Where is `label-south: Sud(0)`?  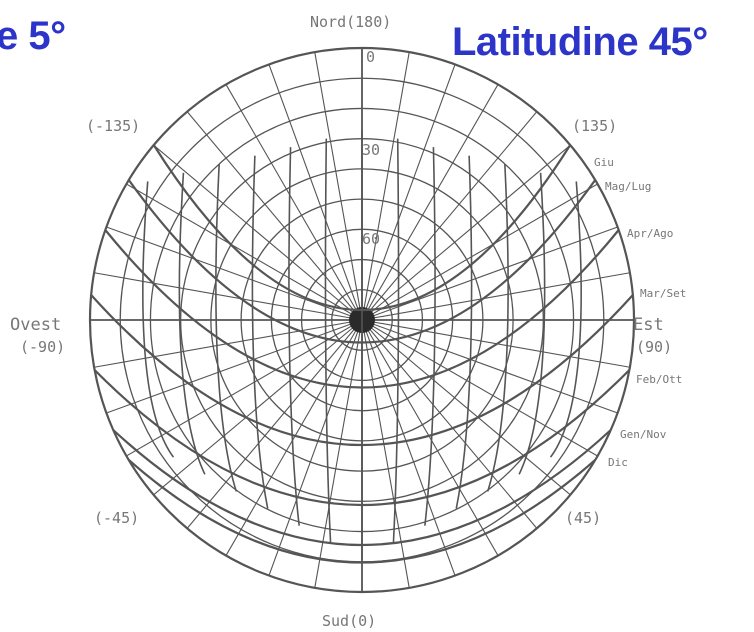 label-south: Sud(0) is located at coordinates (349, 621).